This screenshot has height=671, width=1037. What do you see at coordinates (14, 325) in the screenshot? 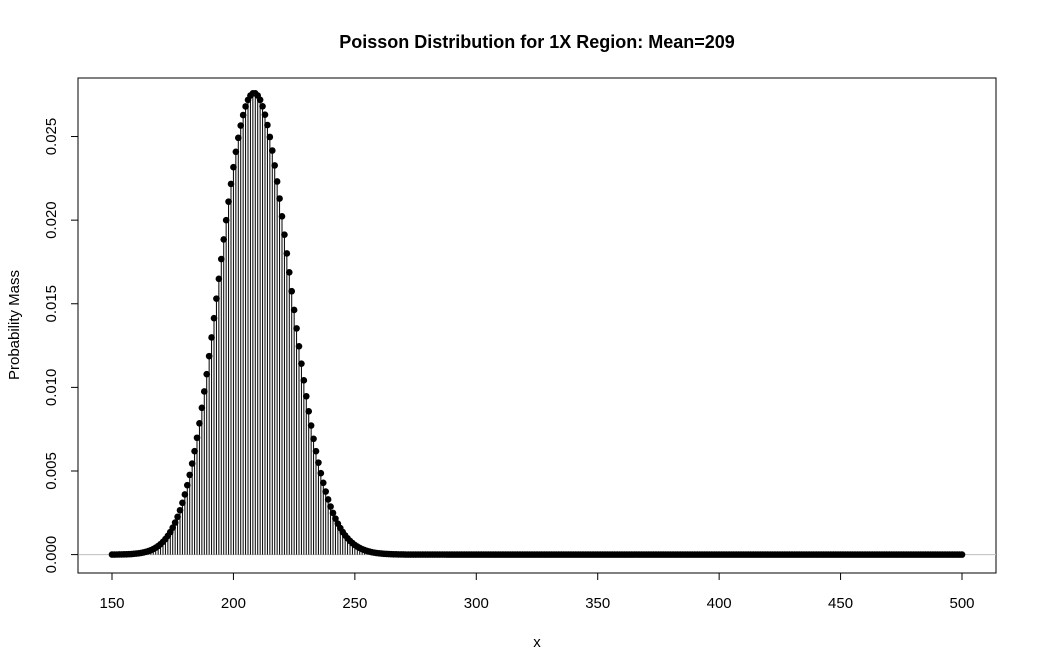
I see `y-axis-label: Probability Mass` at bounding box center [14, 325].